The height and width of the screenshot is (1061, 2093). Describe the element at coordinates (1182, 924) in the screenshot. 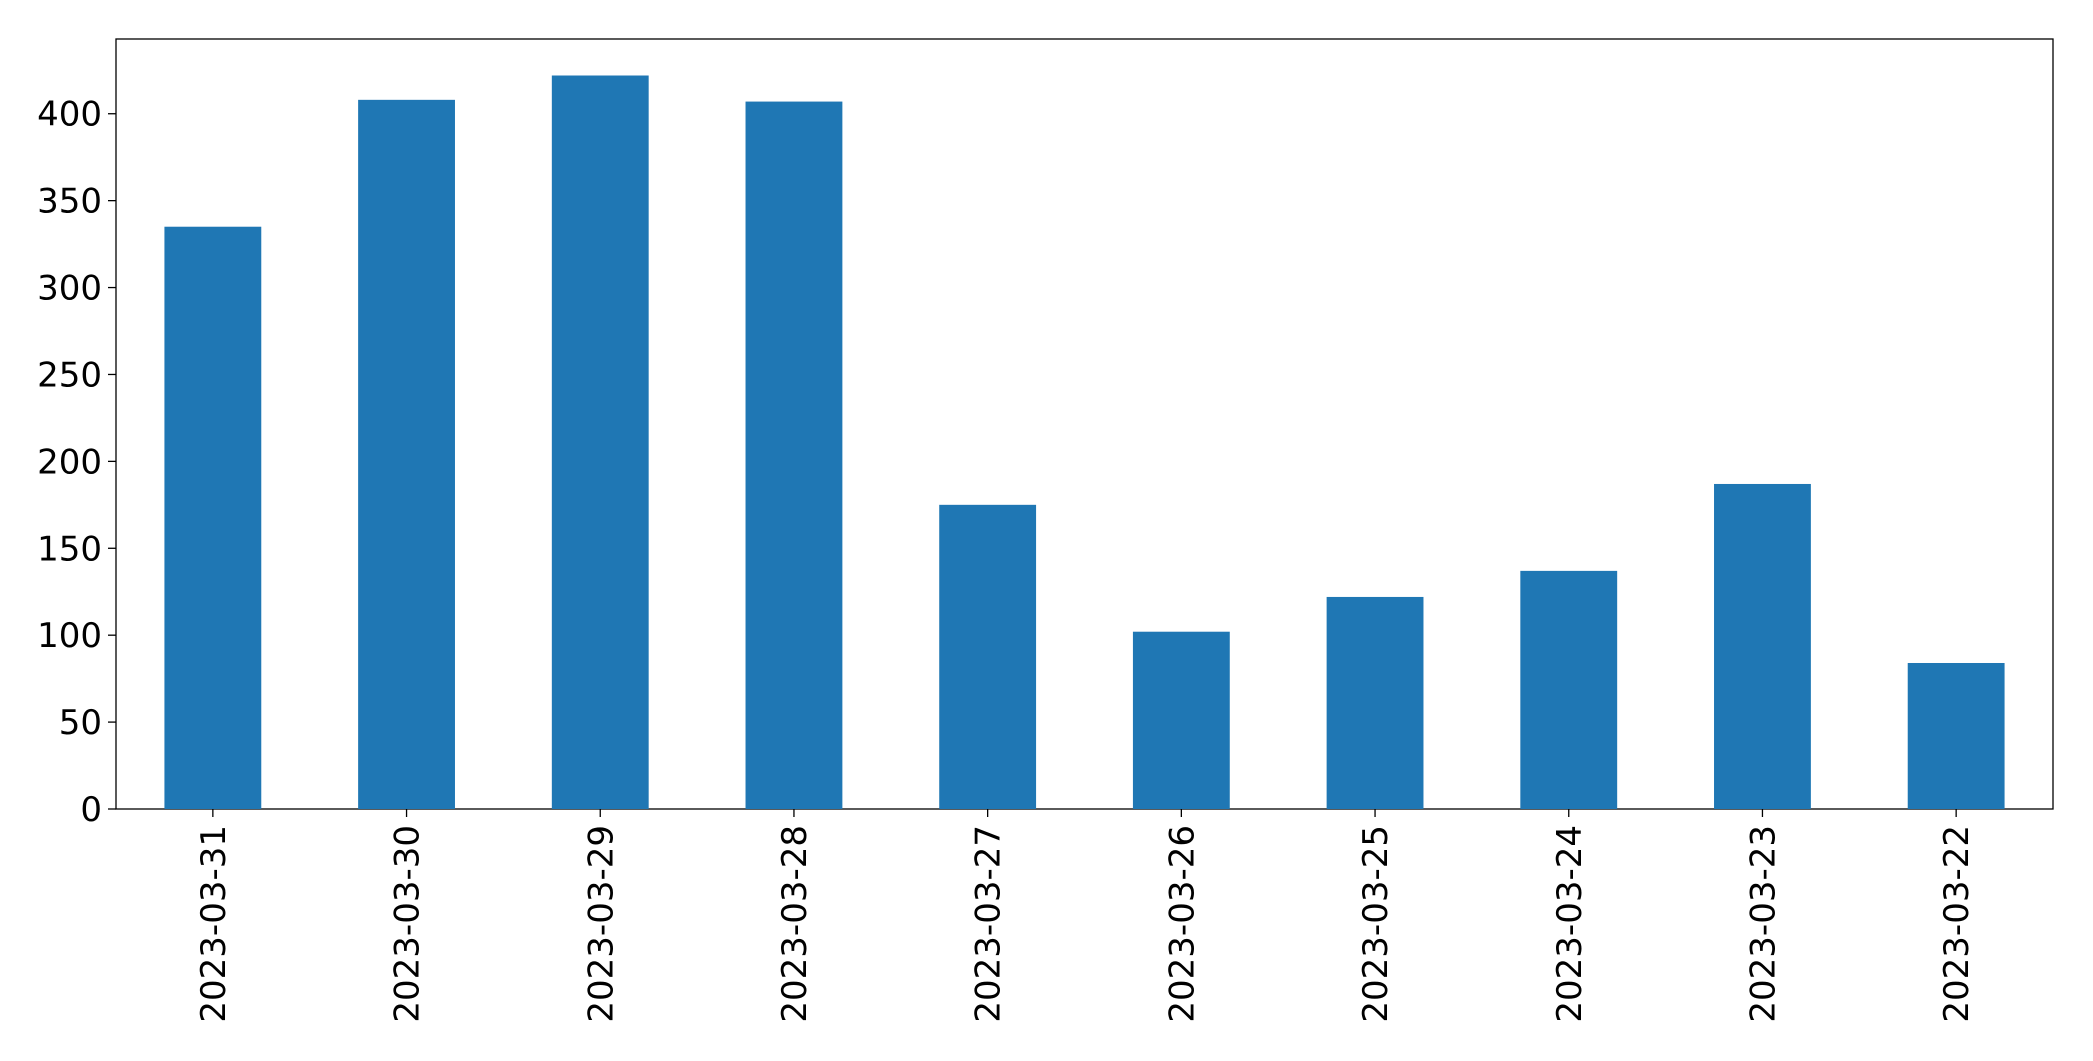

I see `x-tick-label: 2023-03-26` at that location.